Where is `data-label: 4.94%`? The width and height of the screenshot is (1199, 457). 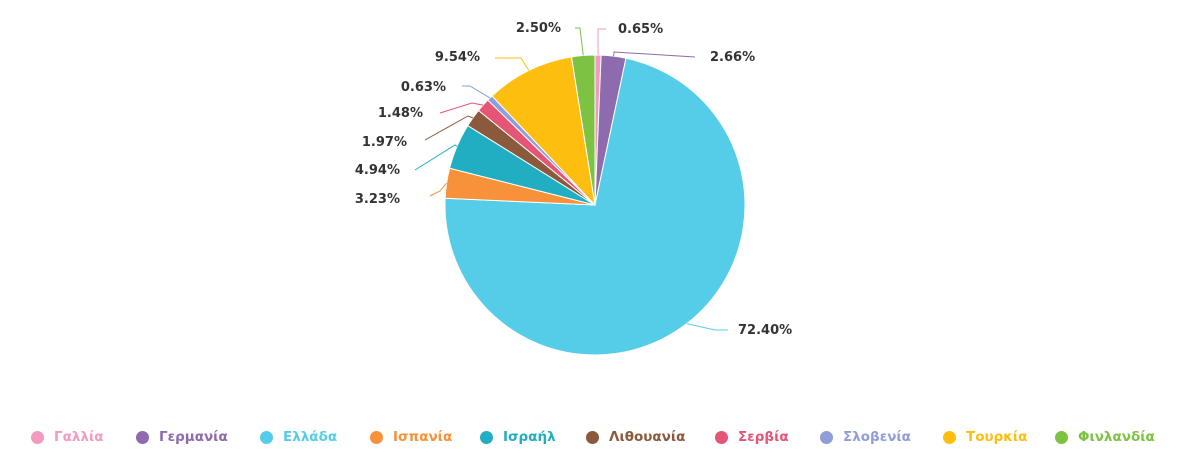
data-label: 4.94% is located at coordinates (377, 170).